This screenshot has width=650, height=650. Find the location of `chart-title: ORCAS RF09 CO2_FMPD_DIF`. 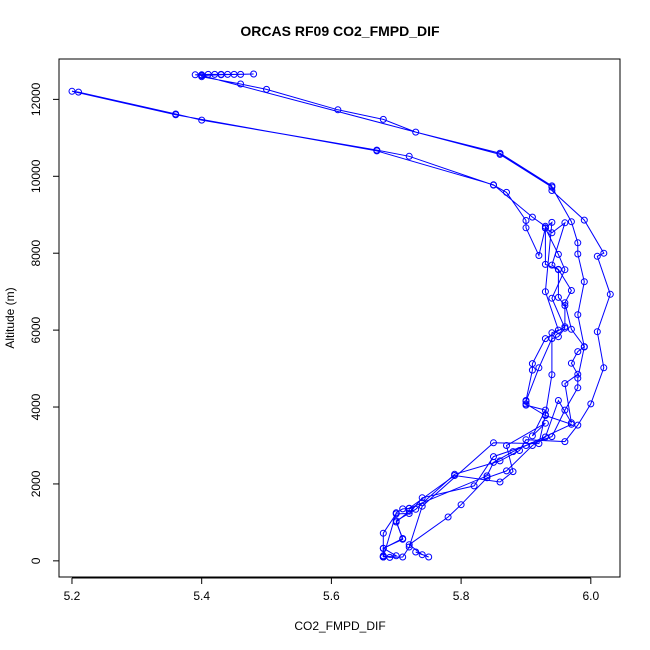

chart-title: ORCAS RF09 CO2_FMPD_DIF is located at coordinates (340, 31).